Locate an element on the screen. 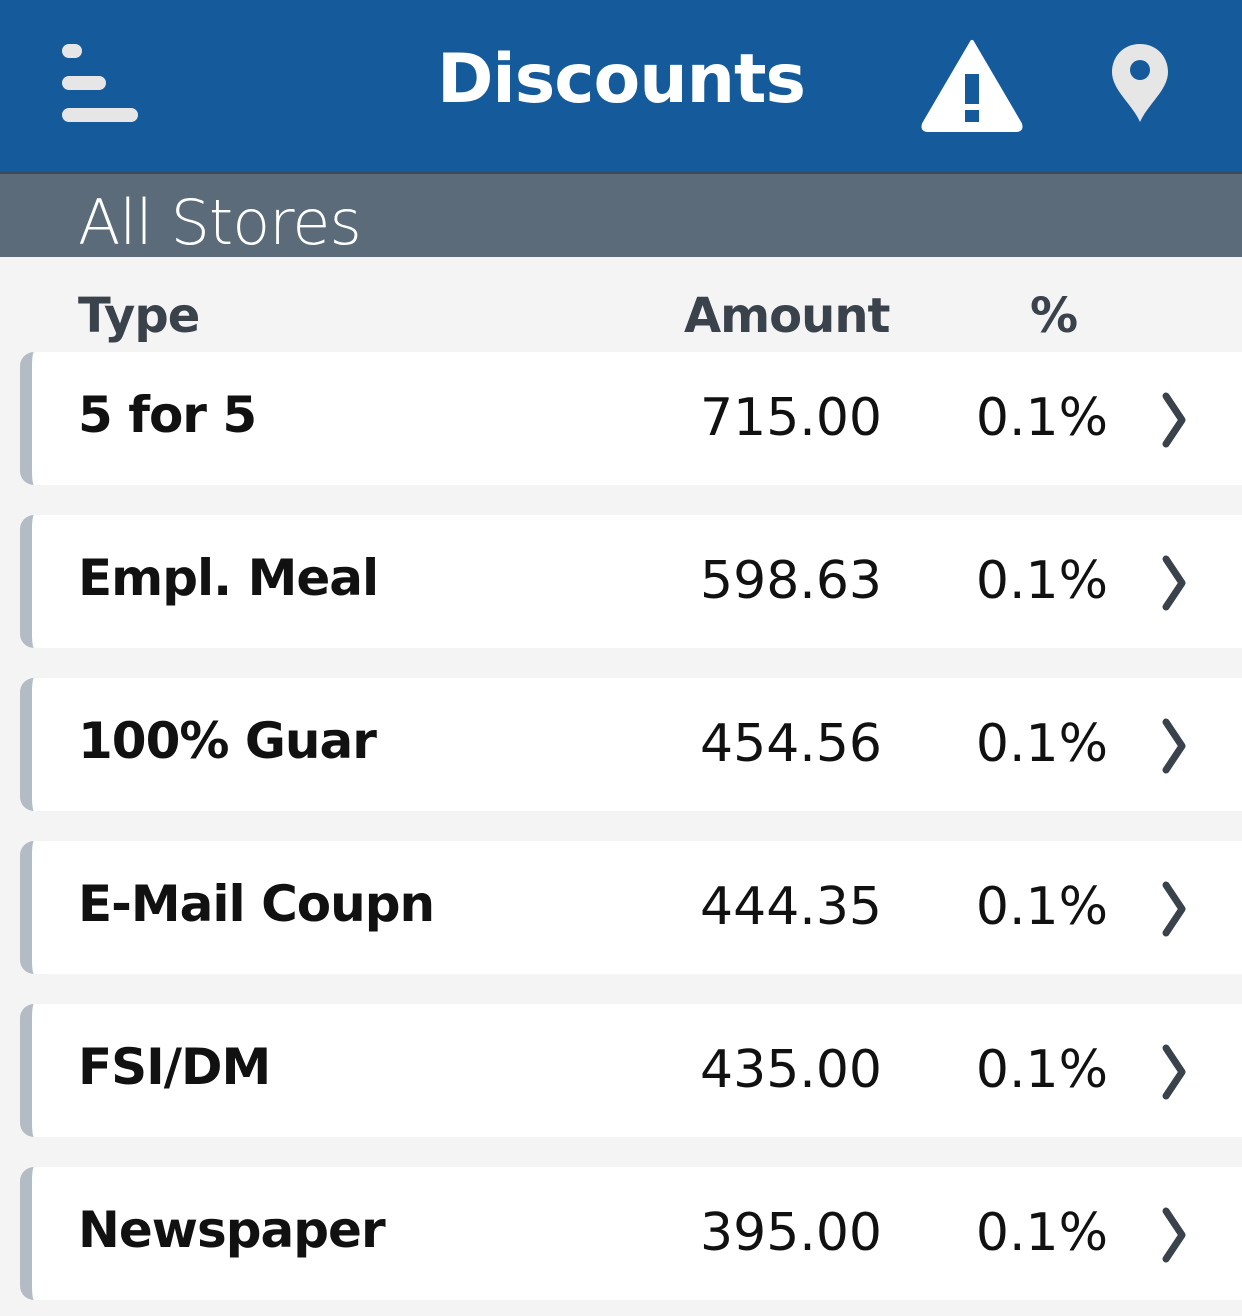  row-amount: 598.63 is located at coordinates (791, 581).